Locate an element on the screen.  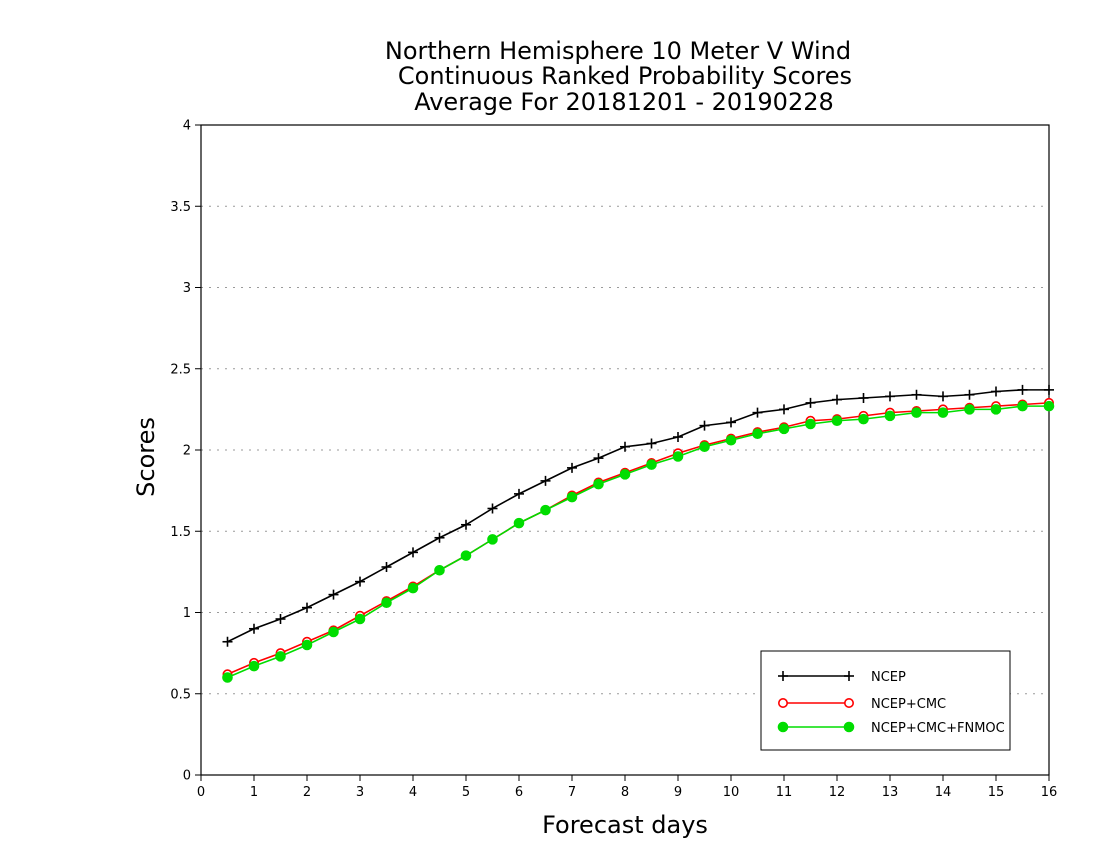
x-tick-label: 10 is located at coordinates (731, 792).